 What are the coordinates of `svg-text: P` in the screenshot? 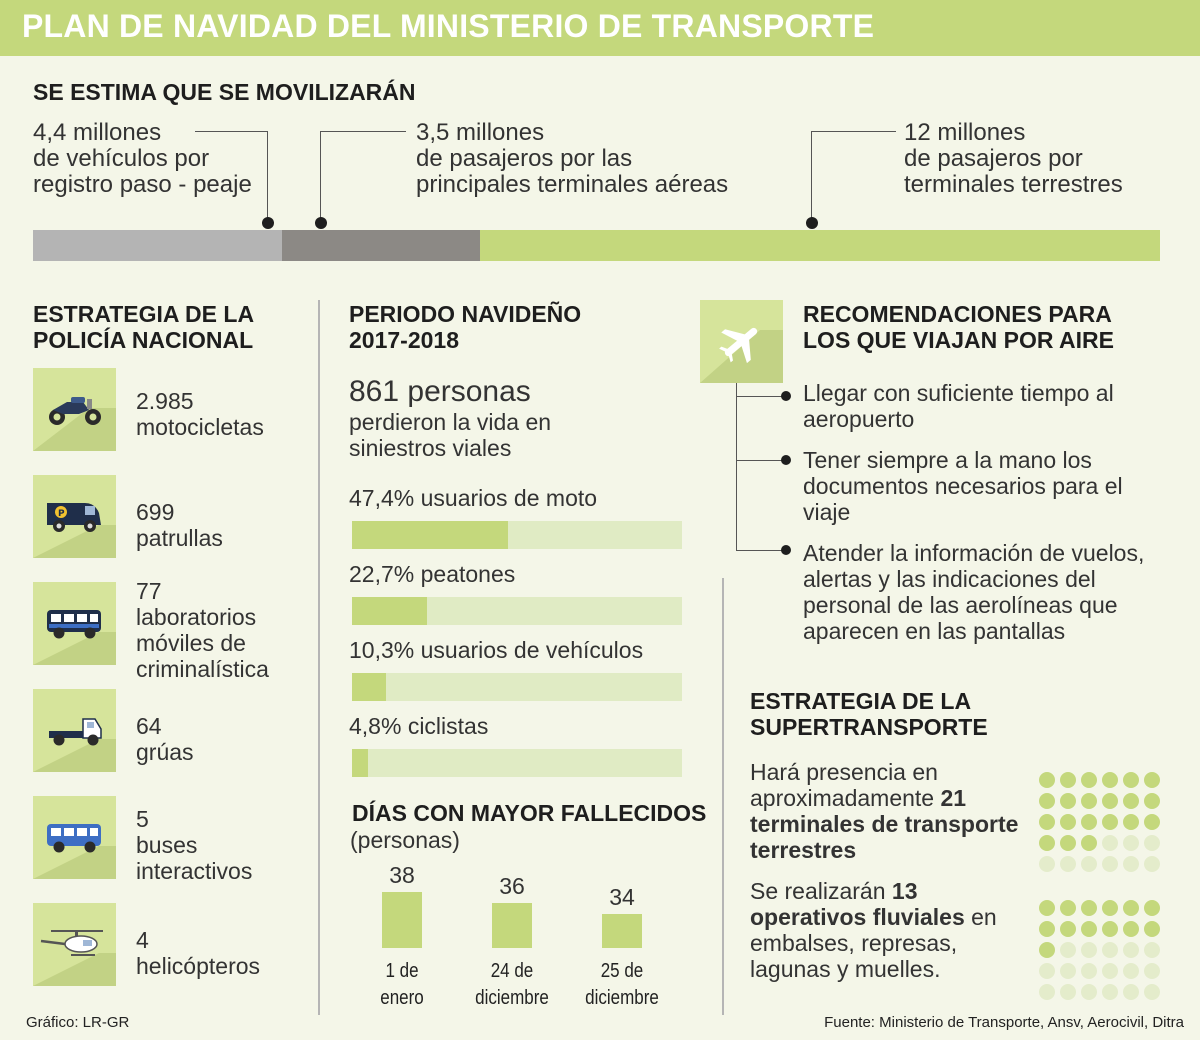 It's located at (61, 514).